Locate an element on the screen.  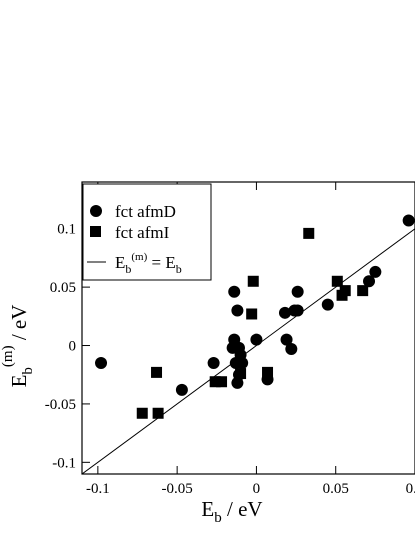
y-tick-label: 0 is located at coordinates (73, 347).